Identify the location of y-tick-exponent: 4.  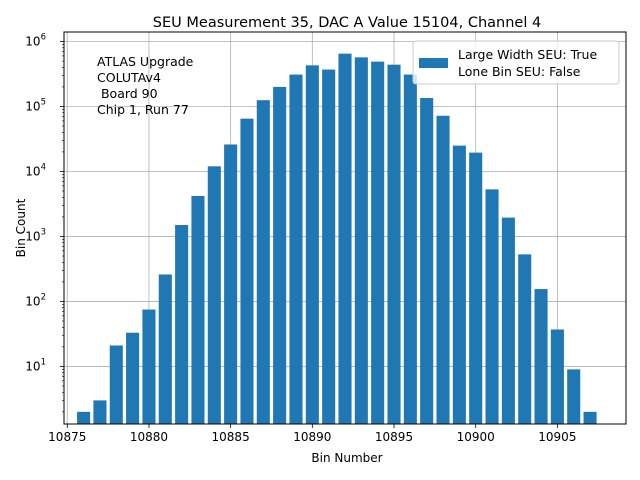
(43, 167).